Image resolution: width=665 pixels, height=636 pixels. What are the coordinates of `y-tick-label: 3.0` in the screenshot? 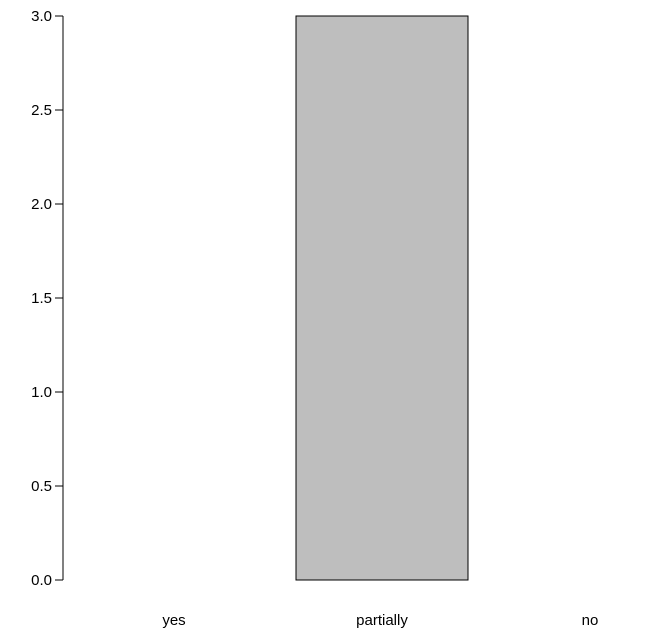 It's located at (41, 16).